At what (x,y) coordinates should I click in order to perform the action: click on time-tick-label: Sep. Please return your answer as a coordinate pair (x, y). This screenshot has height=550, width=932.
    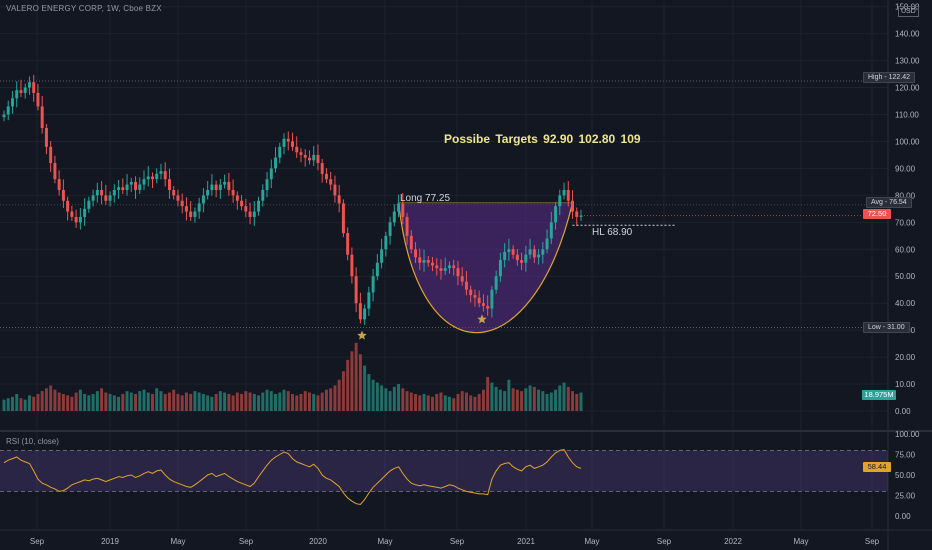
    Looking at the image, I should click on (457, 541).